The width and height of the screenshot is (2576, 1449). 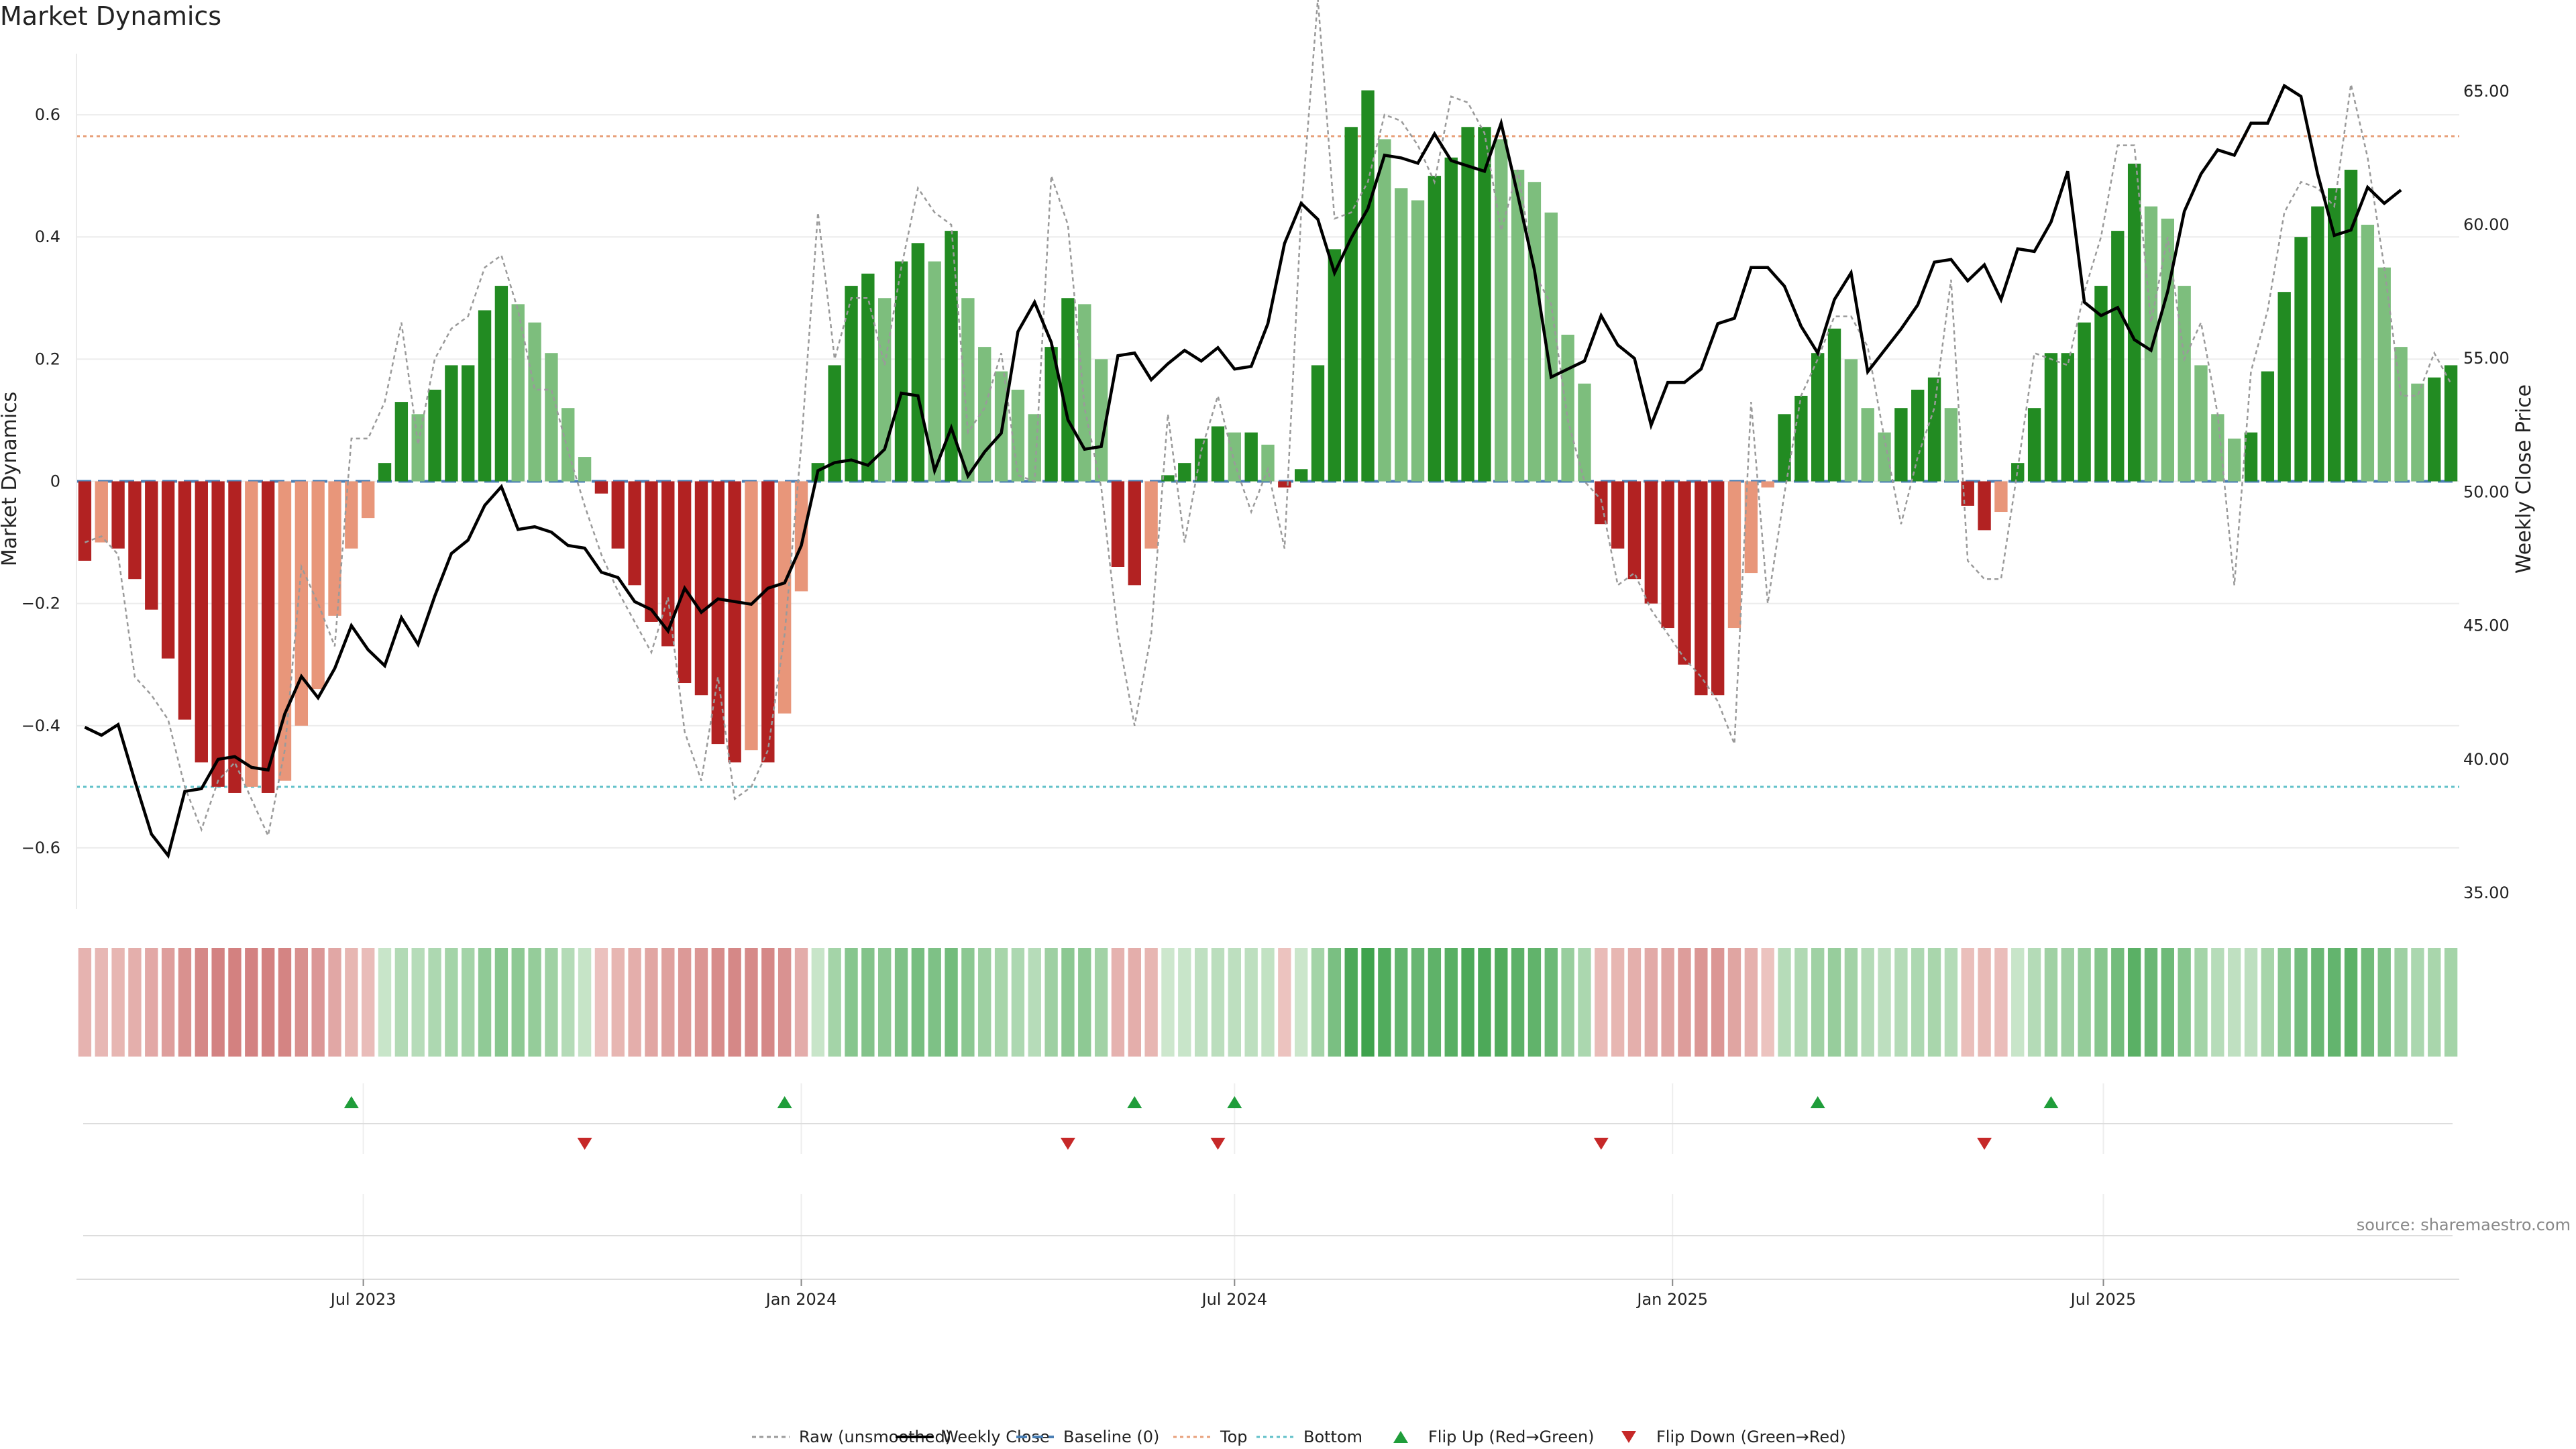 What do you see at coordinates (40, 603) in the screenshot?
I see `y-left-tick-label: −0.2` at bounding box center [40, 603].